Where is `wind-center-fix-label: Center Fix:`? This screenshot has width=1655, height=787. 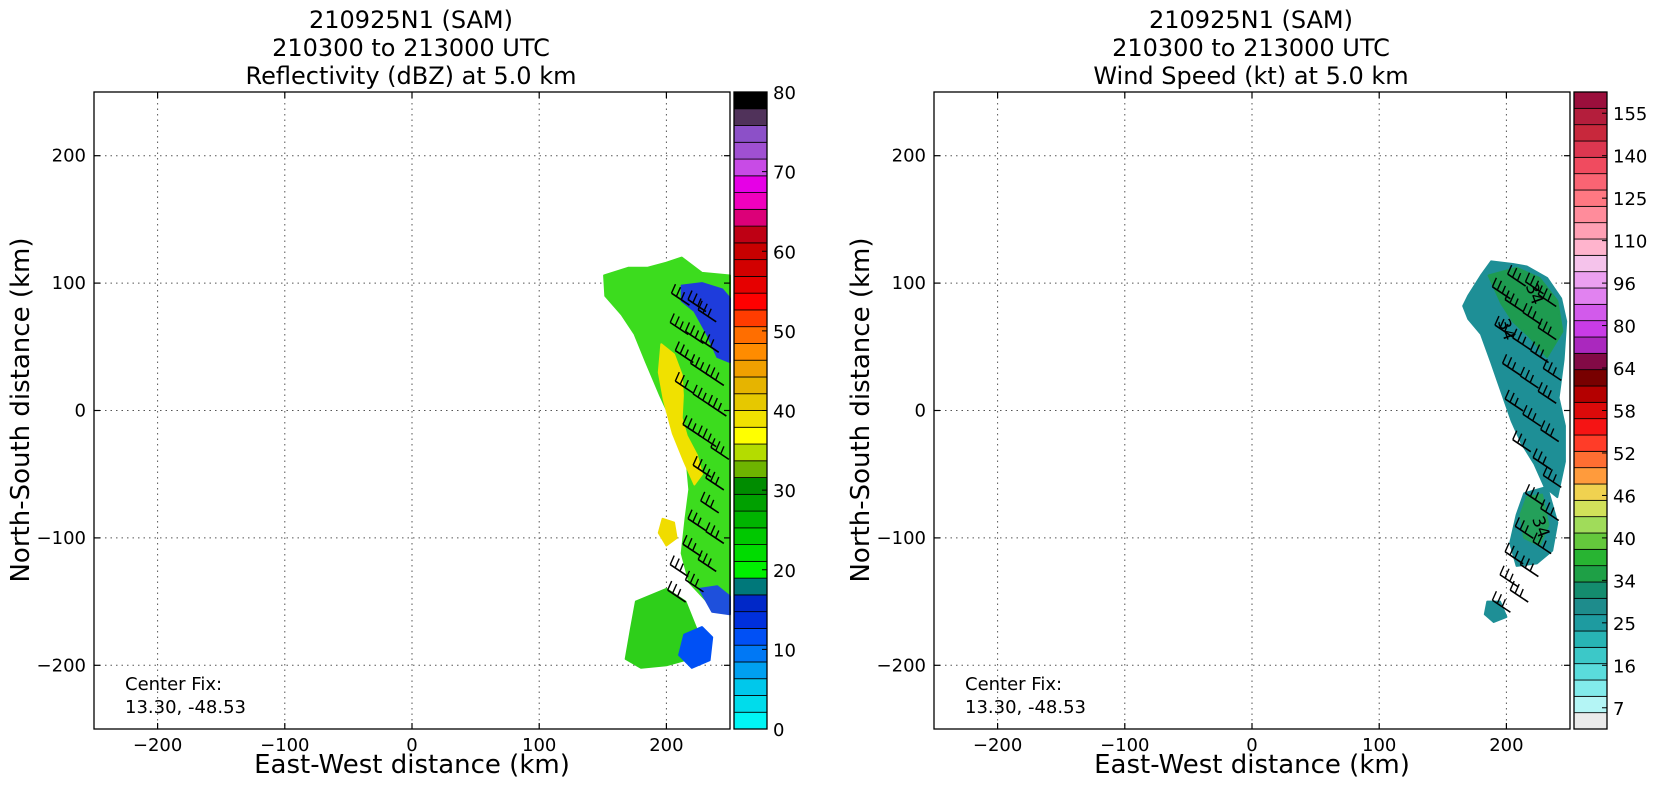
wind-center-fix-label: Center Fix: is located at coordinates (1013, 684).